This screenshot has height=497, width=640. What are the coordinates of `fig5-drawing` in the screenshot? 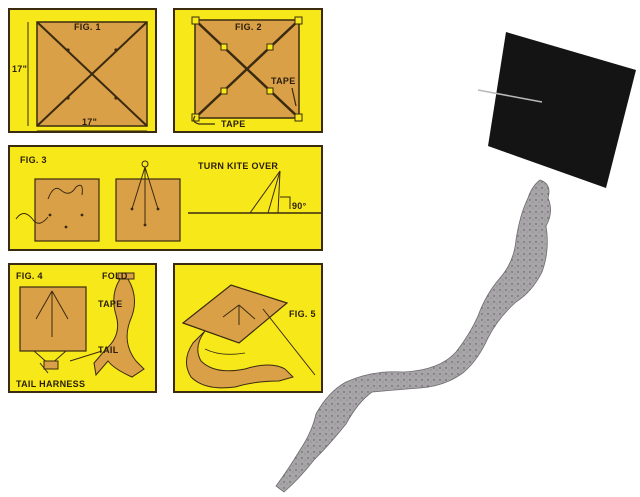 It's located at (248, 336).